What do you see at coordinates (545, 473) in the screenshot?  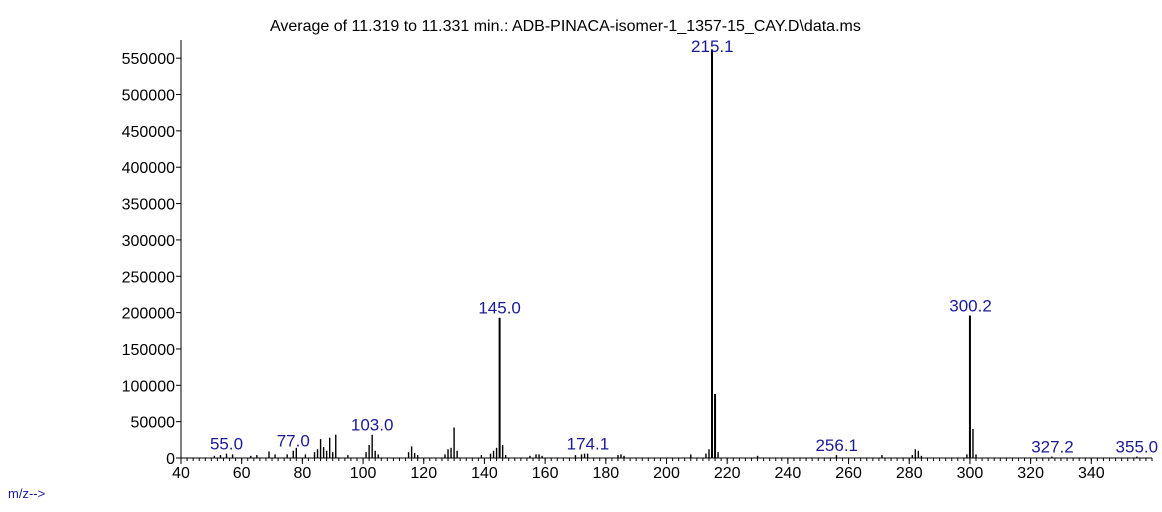 I see `x-tick-label: 160` at bounding box center [545, 473].